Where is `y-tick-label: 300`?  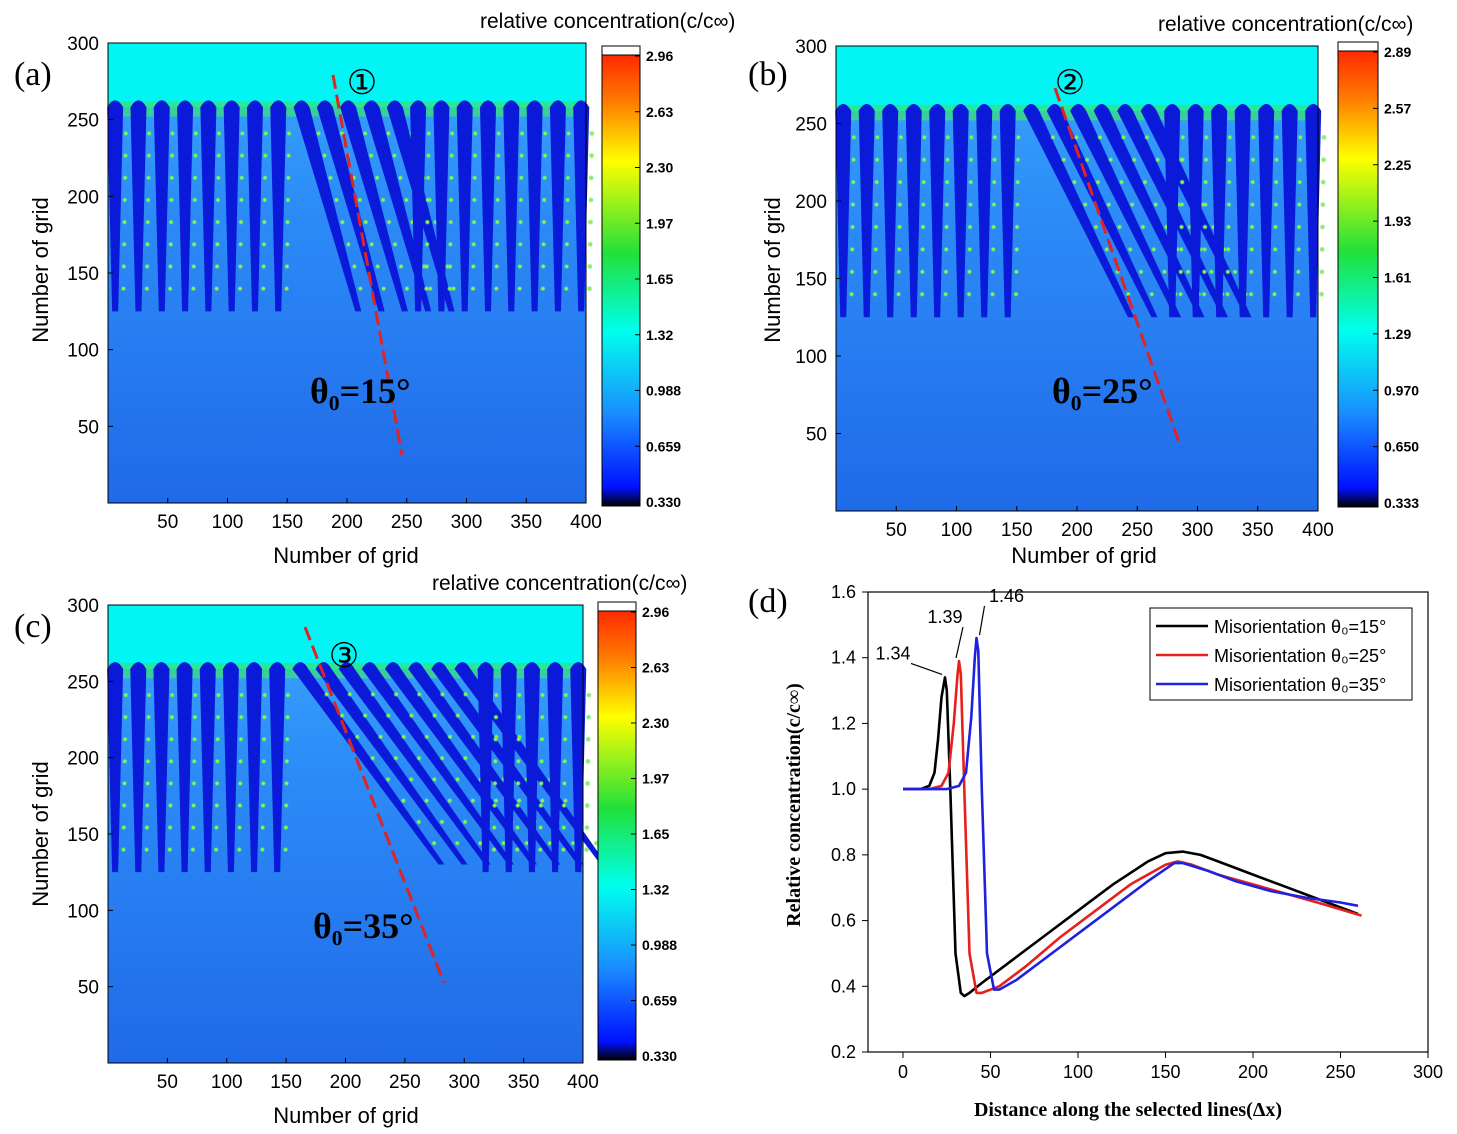
y-tick-label: 300 is located at coordinates (811, 47).